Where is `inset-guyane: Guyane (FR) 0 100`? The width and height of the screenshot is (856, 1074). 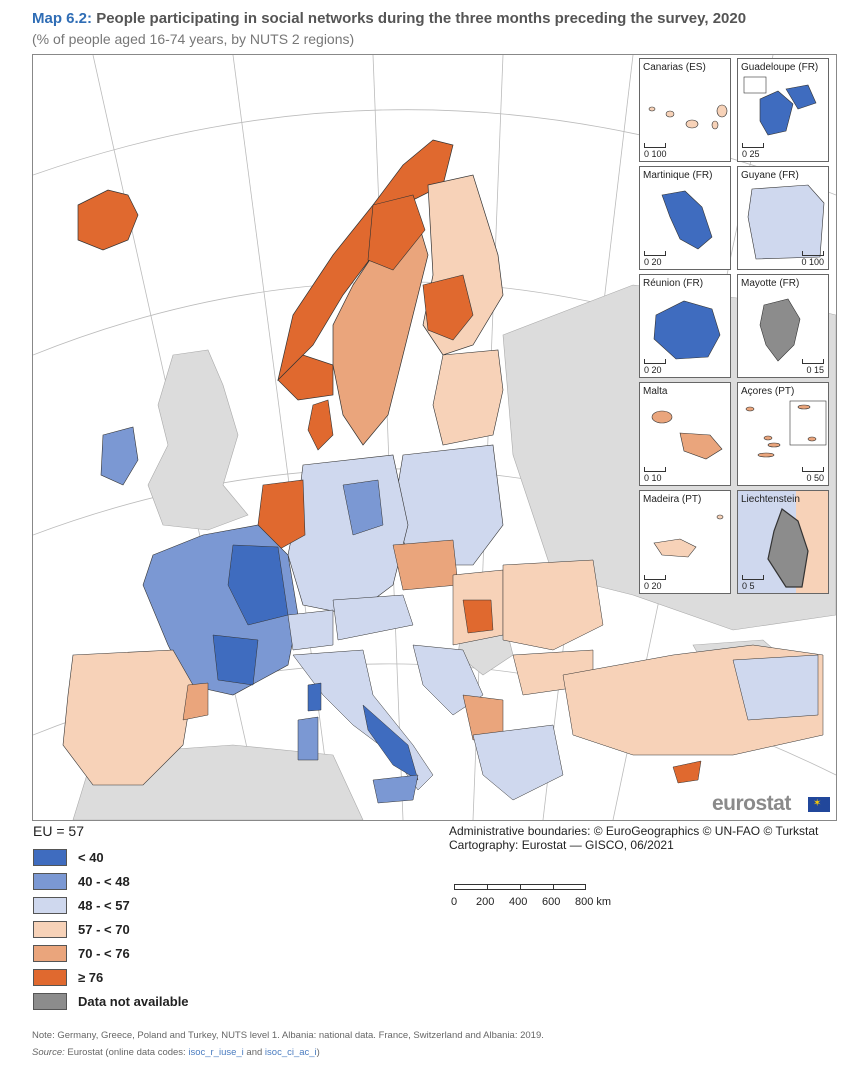
inset-guyane: Guyane (FR) 0 100 is located at coordinates (783, 218).